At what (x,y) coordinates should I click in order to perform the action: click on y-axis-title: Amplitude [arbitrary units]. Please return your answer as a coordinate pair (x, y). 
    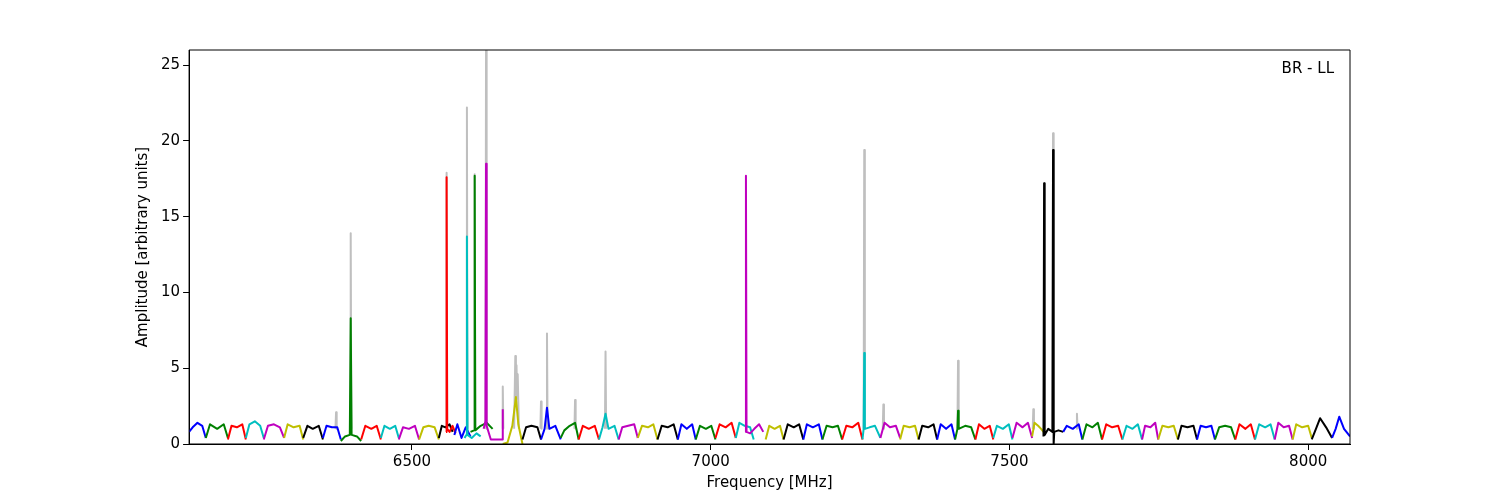
    Looking at the image, I should click on (141, 247).